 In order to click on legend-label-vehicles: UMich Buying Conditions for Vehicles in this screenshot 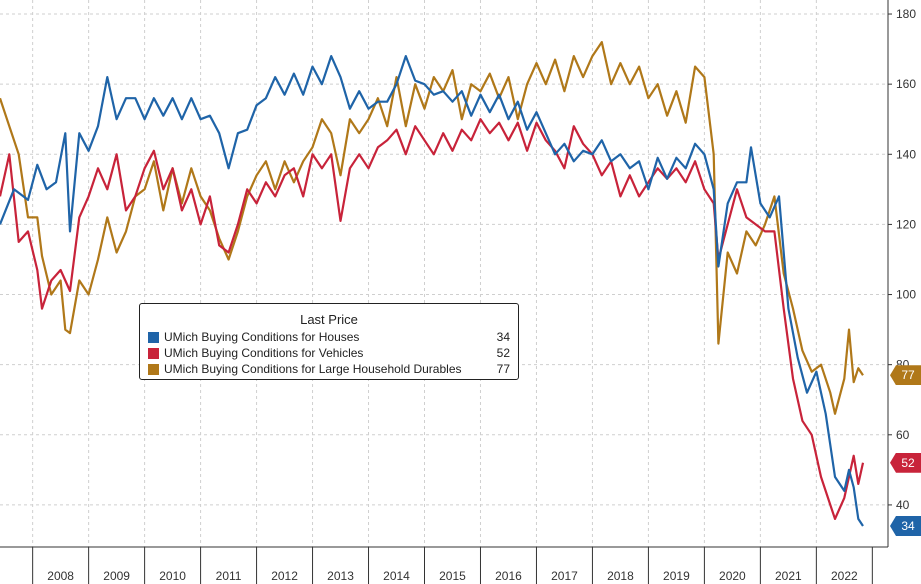, I will do `click(264, 353)`.